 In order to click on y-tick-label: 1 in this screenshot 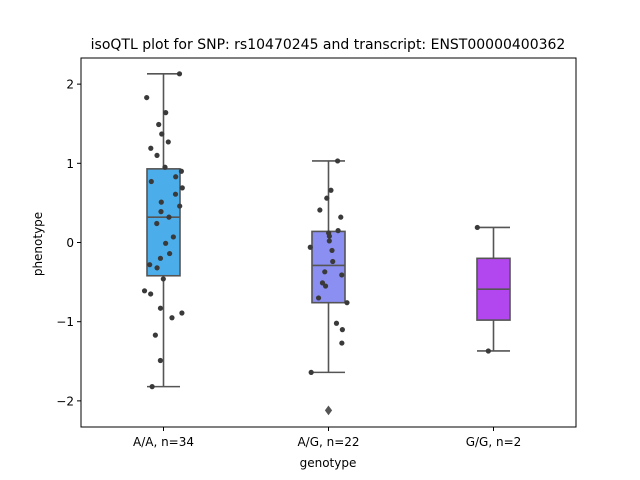, I will do `click(70, 164)`.